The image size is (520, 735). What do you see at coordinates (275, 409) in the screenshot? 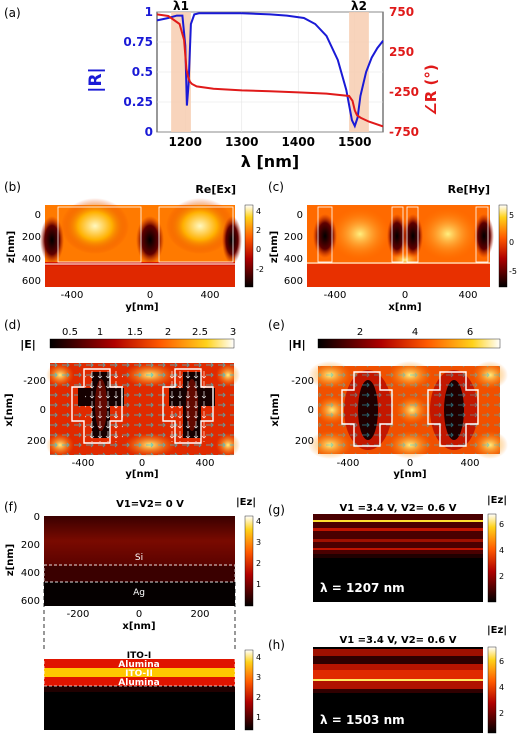
I see `ylabel-e: x[nm]` at bounding box center [275, 409].